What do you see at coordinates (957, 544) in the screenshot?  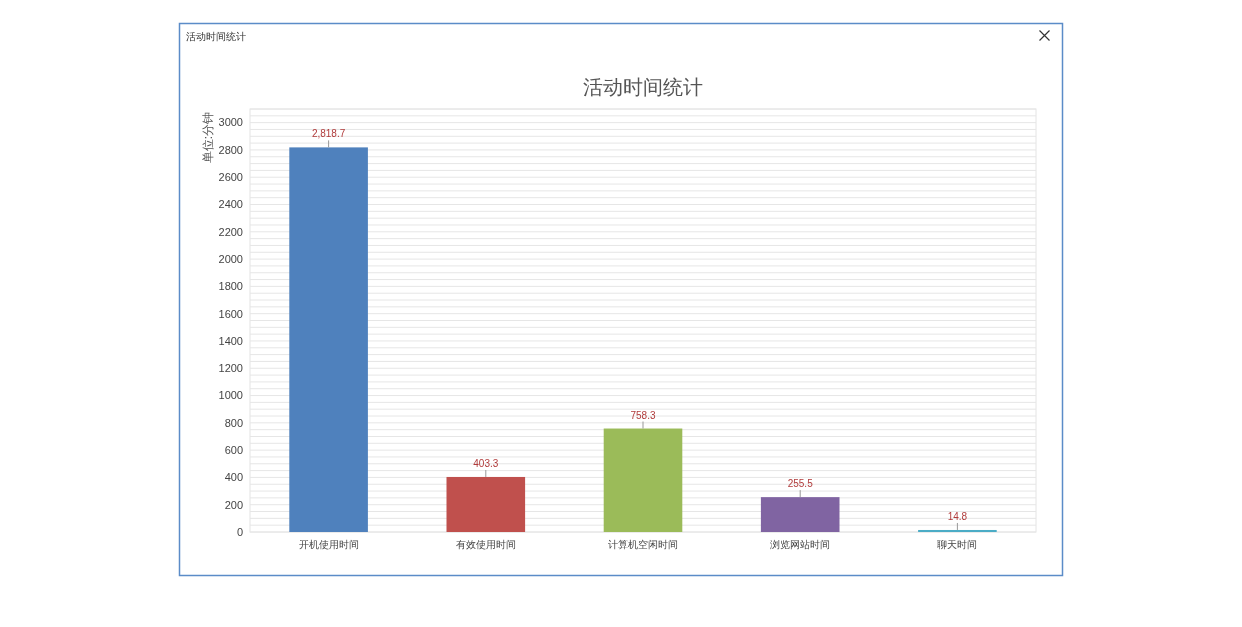 I see `x-tick-label: 聊天时间` at bounding box center [957, 544].